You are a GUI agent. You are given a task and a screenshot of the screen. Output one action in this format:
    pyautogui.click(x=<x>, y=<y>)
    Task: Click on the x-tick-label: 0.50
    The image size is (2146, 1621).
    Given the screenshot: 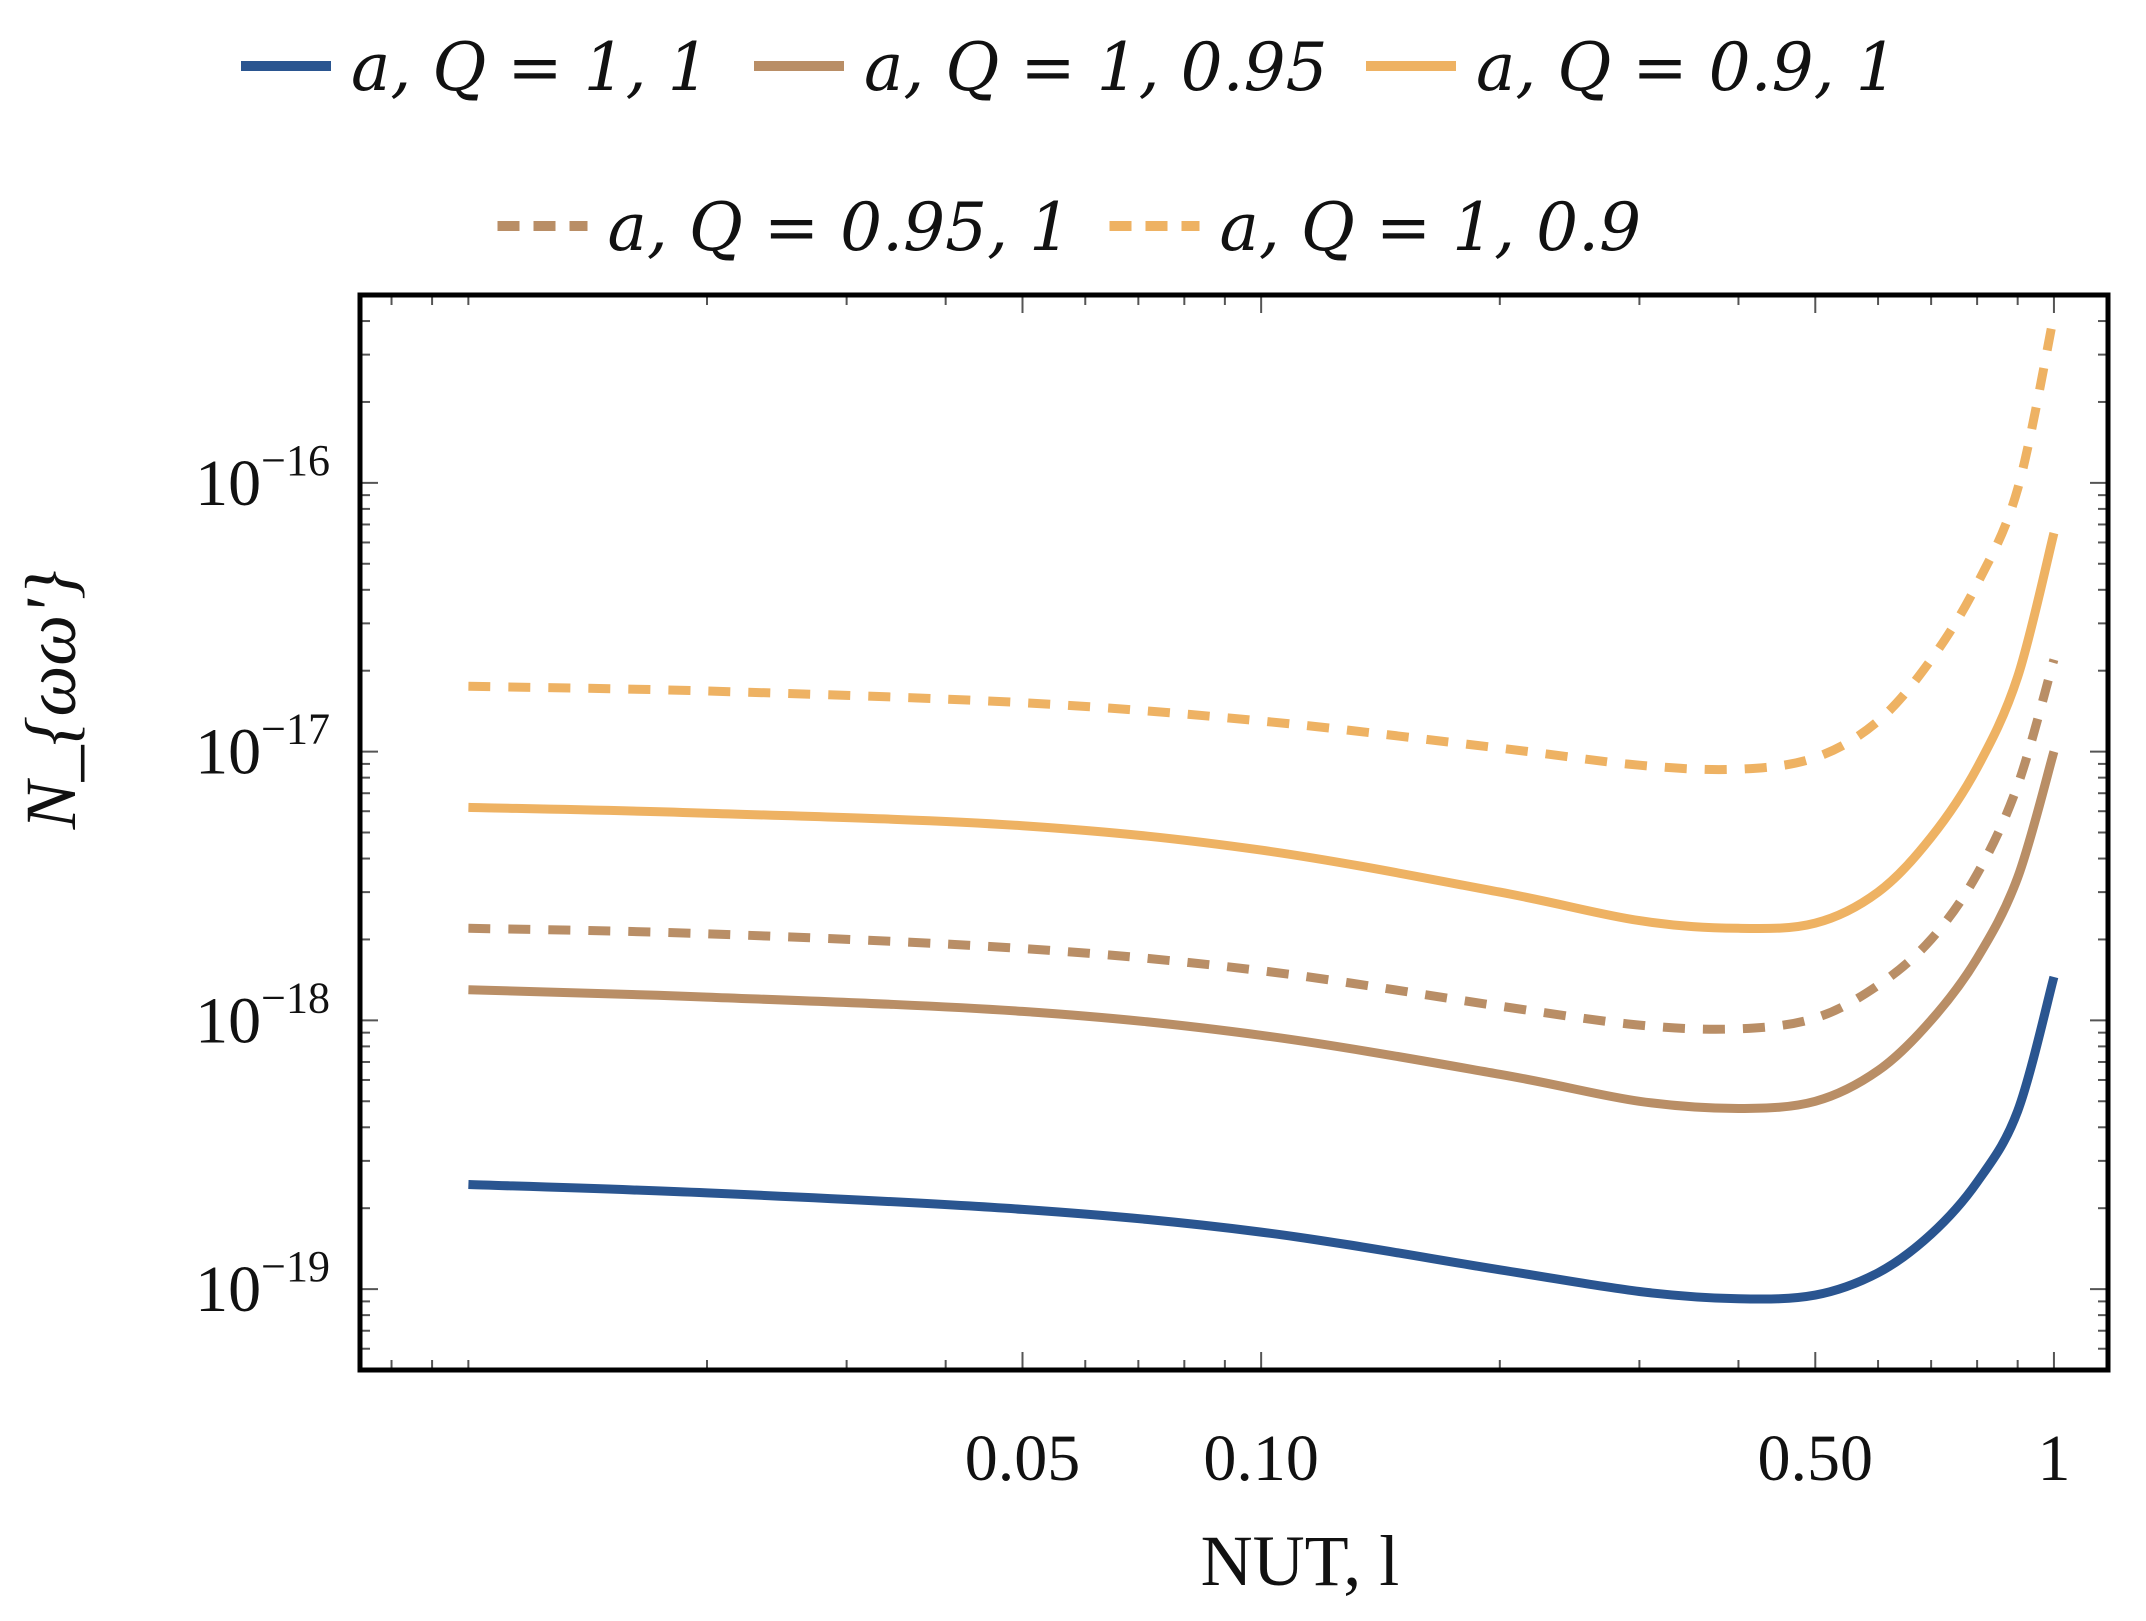 What is the action you would take?
    pyautogui.click(x=1816, y=1458)
    